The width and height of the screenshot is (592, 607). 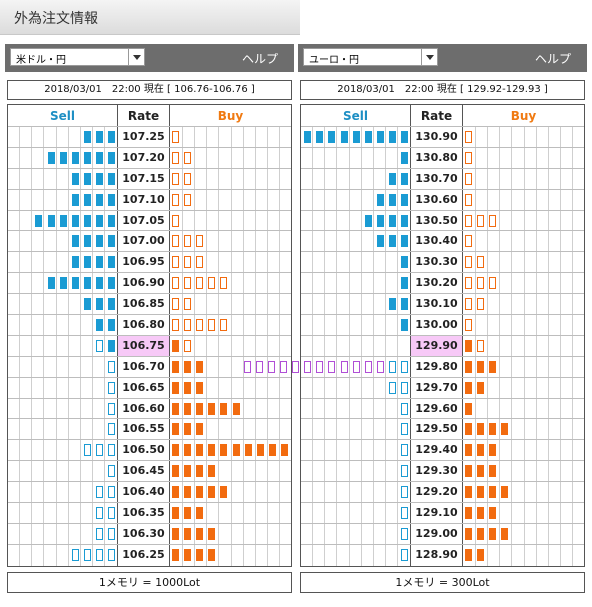 I want to click on order-row: 130.70, so click(x=442, y=179).